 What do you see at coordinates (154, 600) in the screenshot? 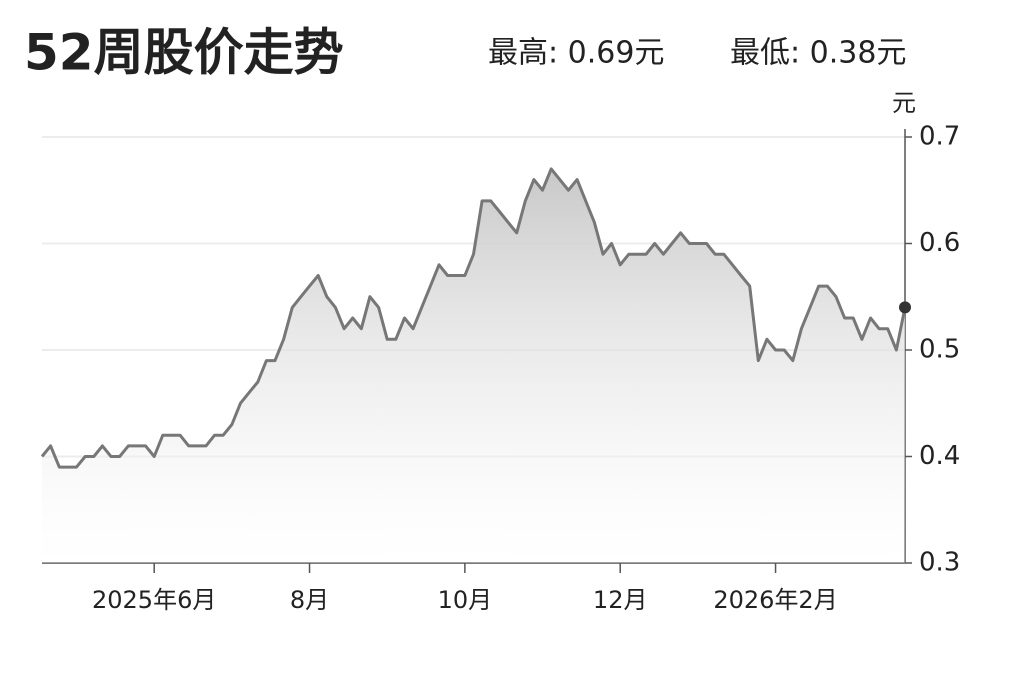
I see `x-tick-label: 2025年6月` at bounding box center [154, 600].